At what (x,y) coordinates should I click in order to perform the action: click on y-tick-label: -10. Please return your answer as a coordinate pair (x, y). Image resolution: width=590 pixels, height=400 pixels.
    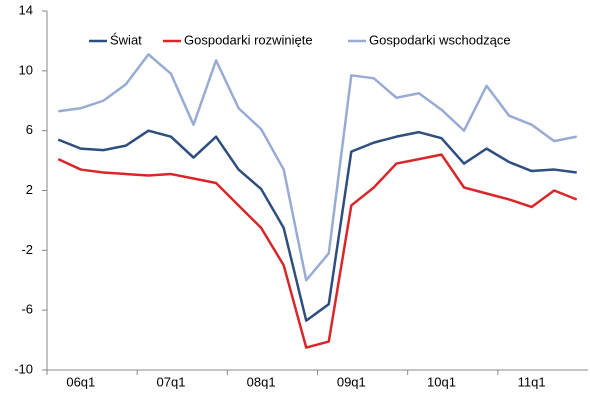
    Looking at the image, I should click on (23, 368).